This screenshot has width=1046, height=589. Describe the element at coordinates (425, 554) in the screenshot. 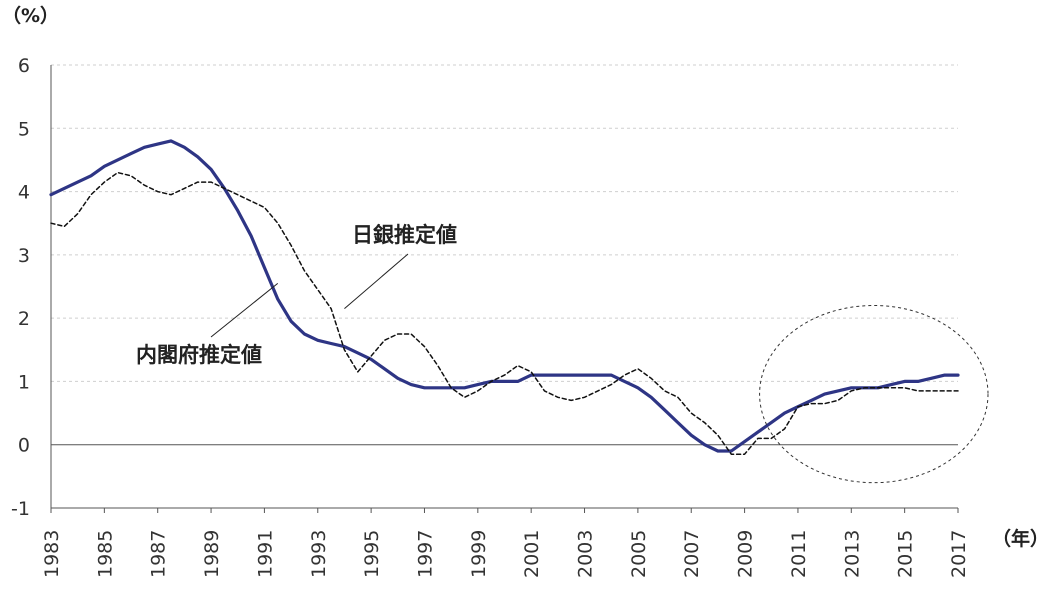

I see `x-tick-label: 1997` at that location.